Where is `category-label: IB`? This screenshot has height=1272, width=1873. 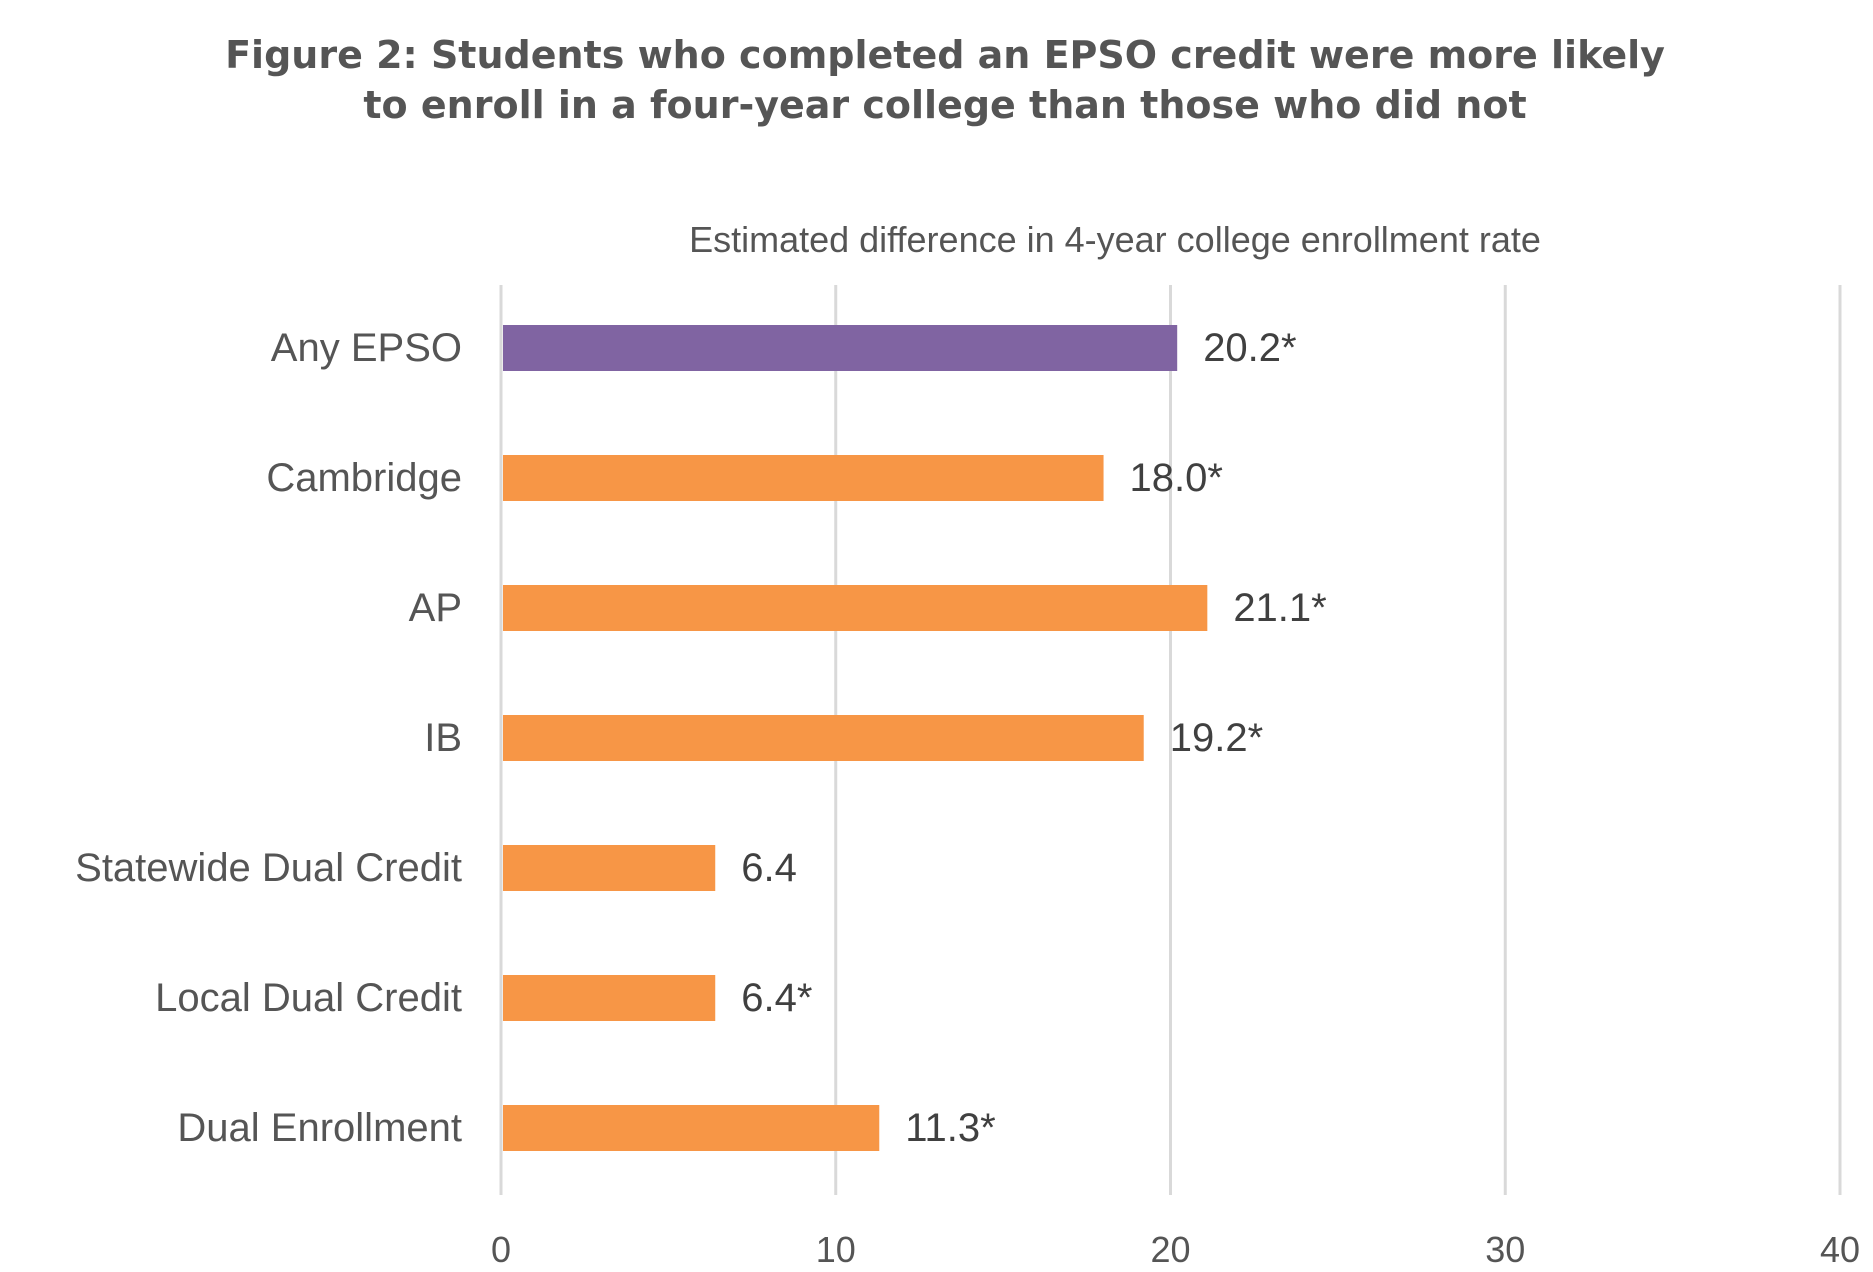
category-label: IB is located at coordinates (443, 738).